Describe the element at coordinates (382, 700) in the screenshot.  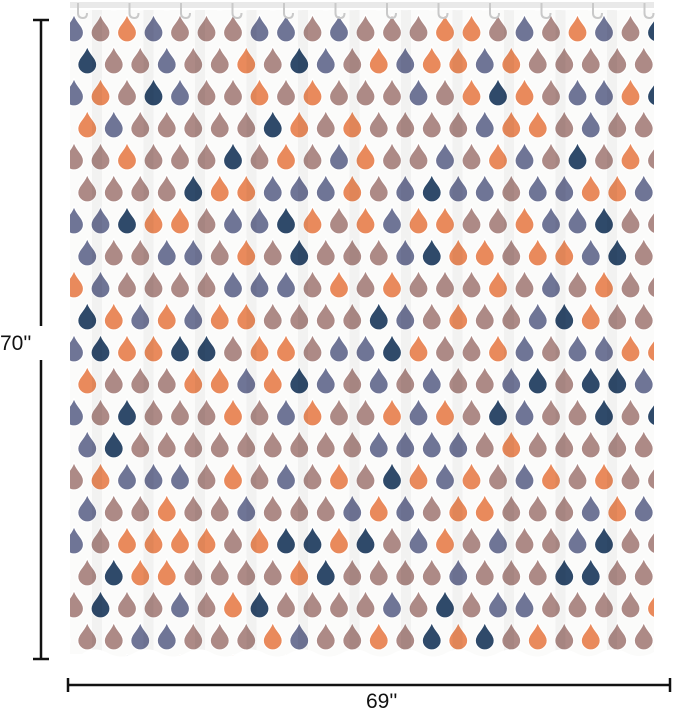
I see `width-label: 69''` at that location.